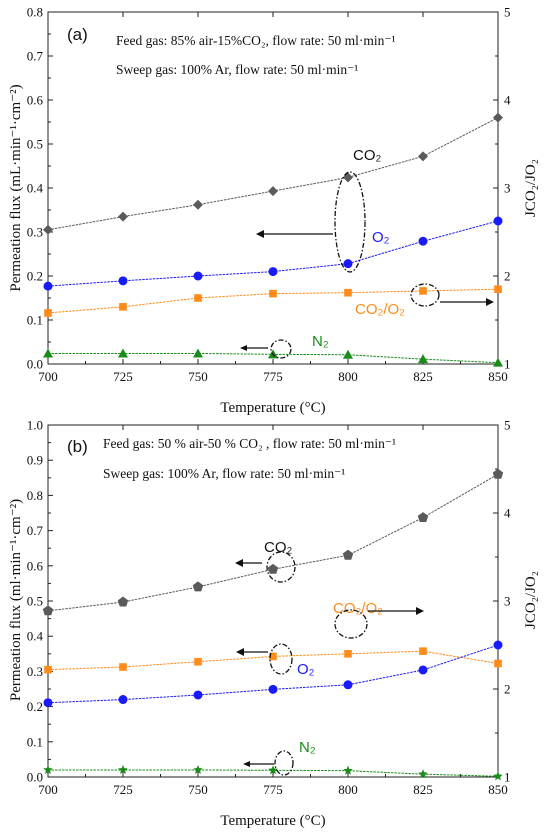  I want to click on y-tick-label-a-0: 0.0, so click(35, 364).